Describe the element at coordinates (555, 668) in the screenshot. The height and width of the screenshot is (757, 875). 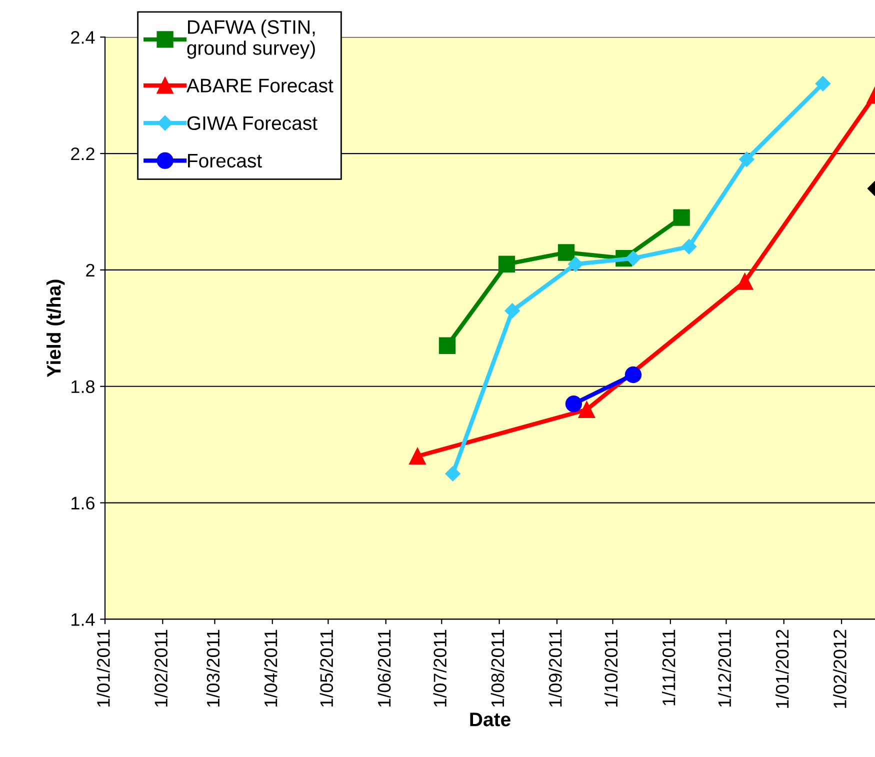
I see `x-tick-label: 1/09/2011` at that location.